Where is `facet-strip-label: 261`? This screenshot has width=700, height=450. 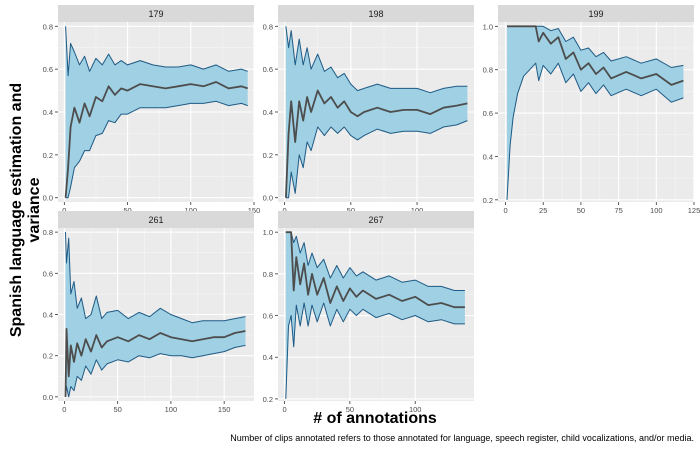
facet-strip-label: 261 is located at coordinates (155, 220).